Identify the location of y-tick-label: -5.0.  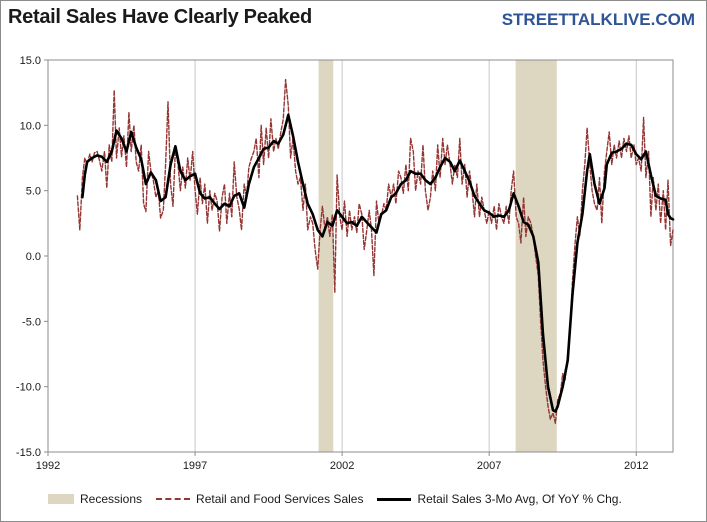
(31, 322).